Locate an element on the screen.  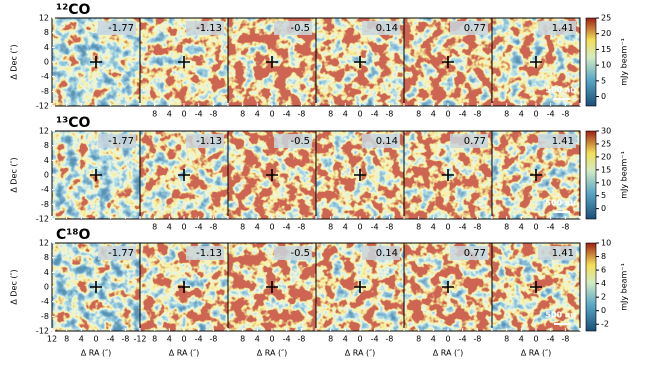
y-tick-label: -4 is located at coordinates (45, 76).